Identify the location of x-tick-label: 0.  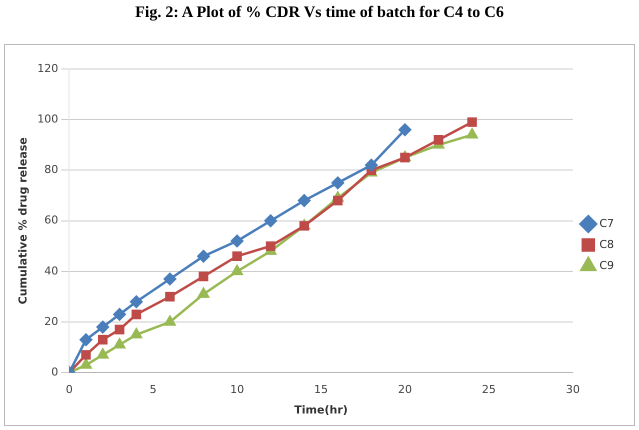
(69, 389).